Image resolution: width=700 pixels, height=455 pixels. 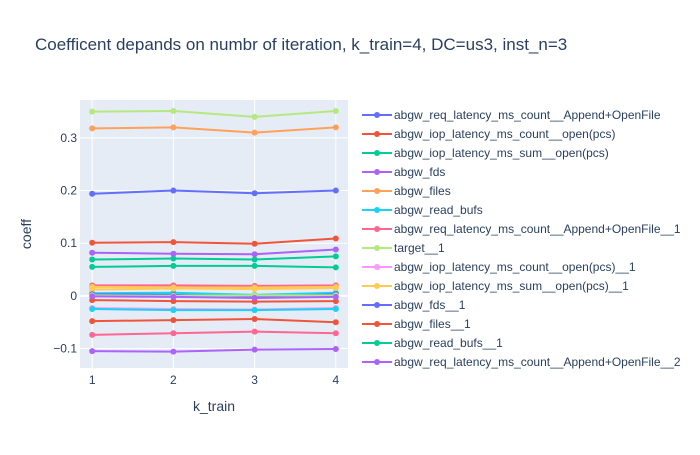 What do you see at coordinates (419, 172) in the screenshot?
I see `legend-label: abgw_fds` at bounding box center [419, 172].